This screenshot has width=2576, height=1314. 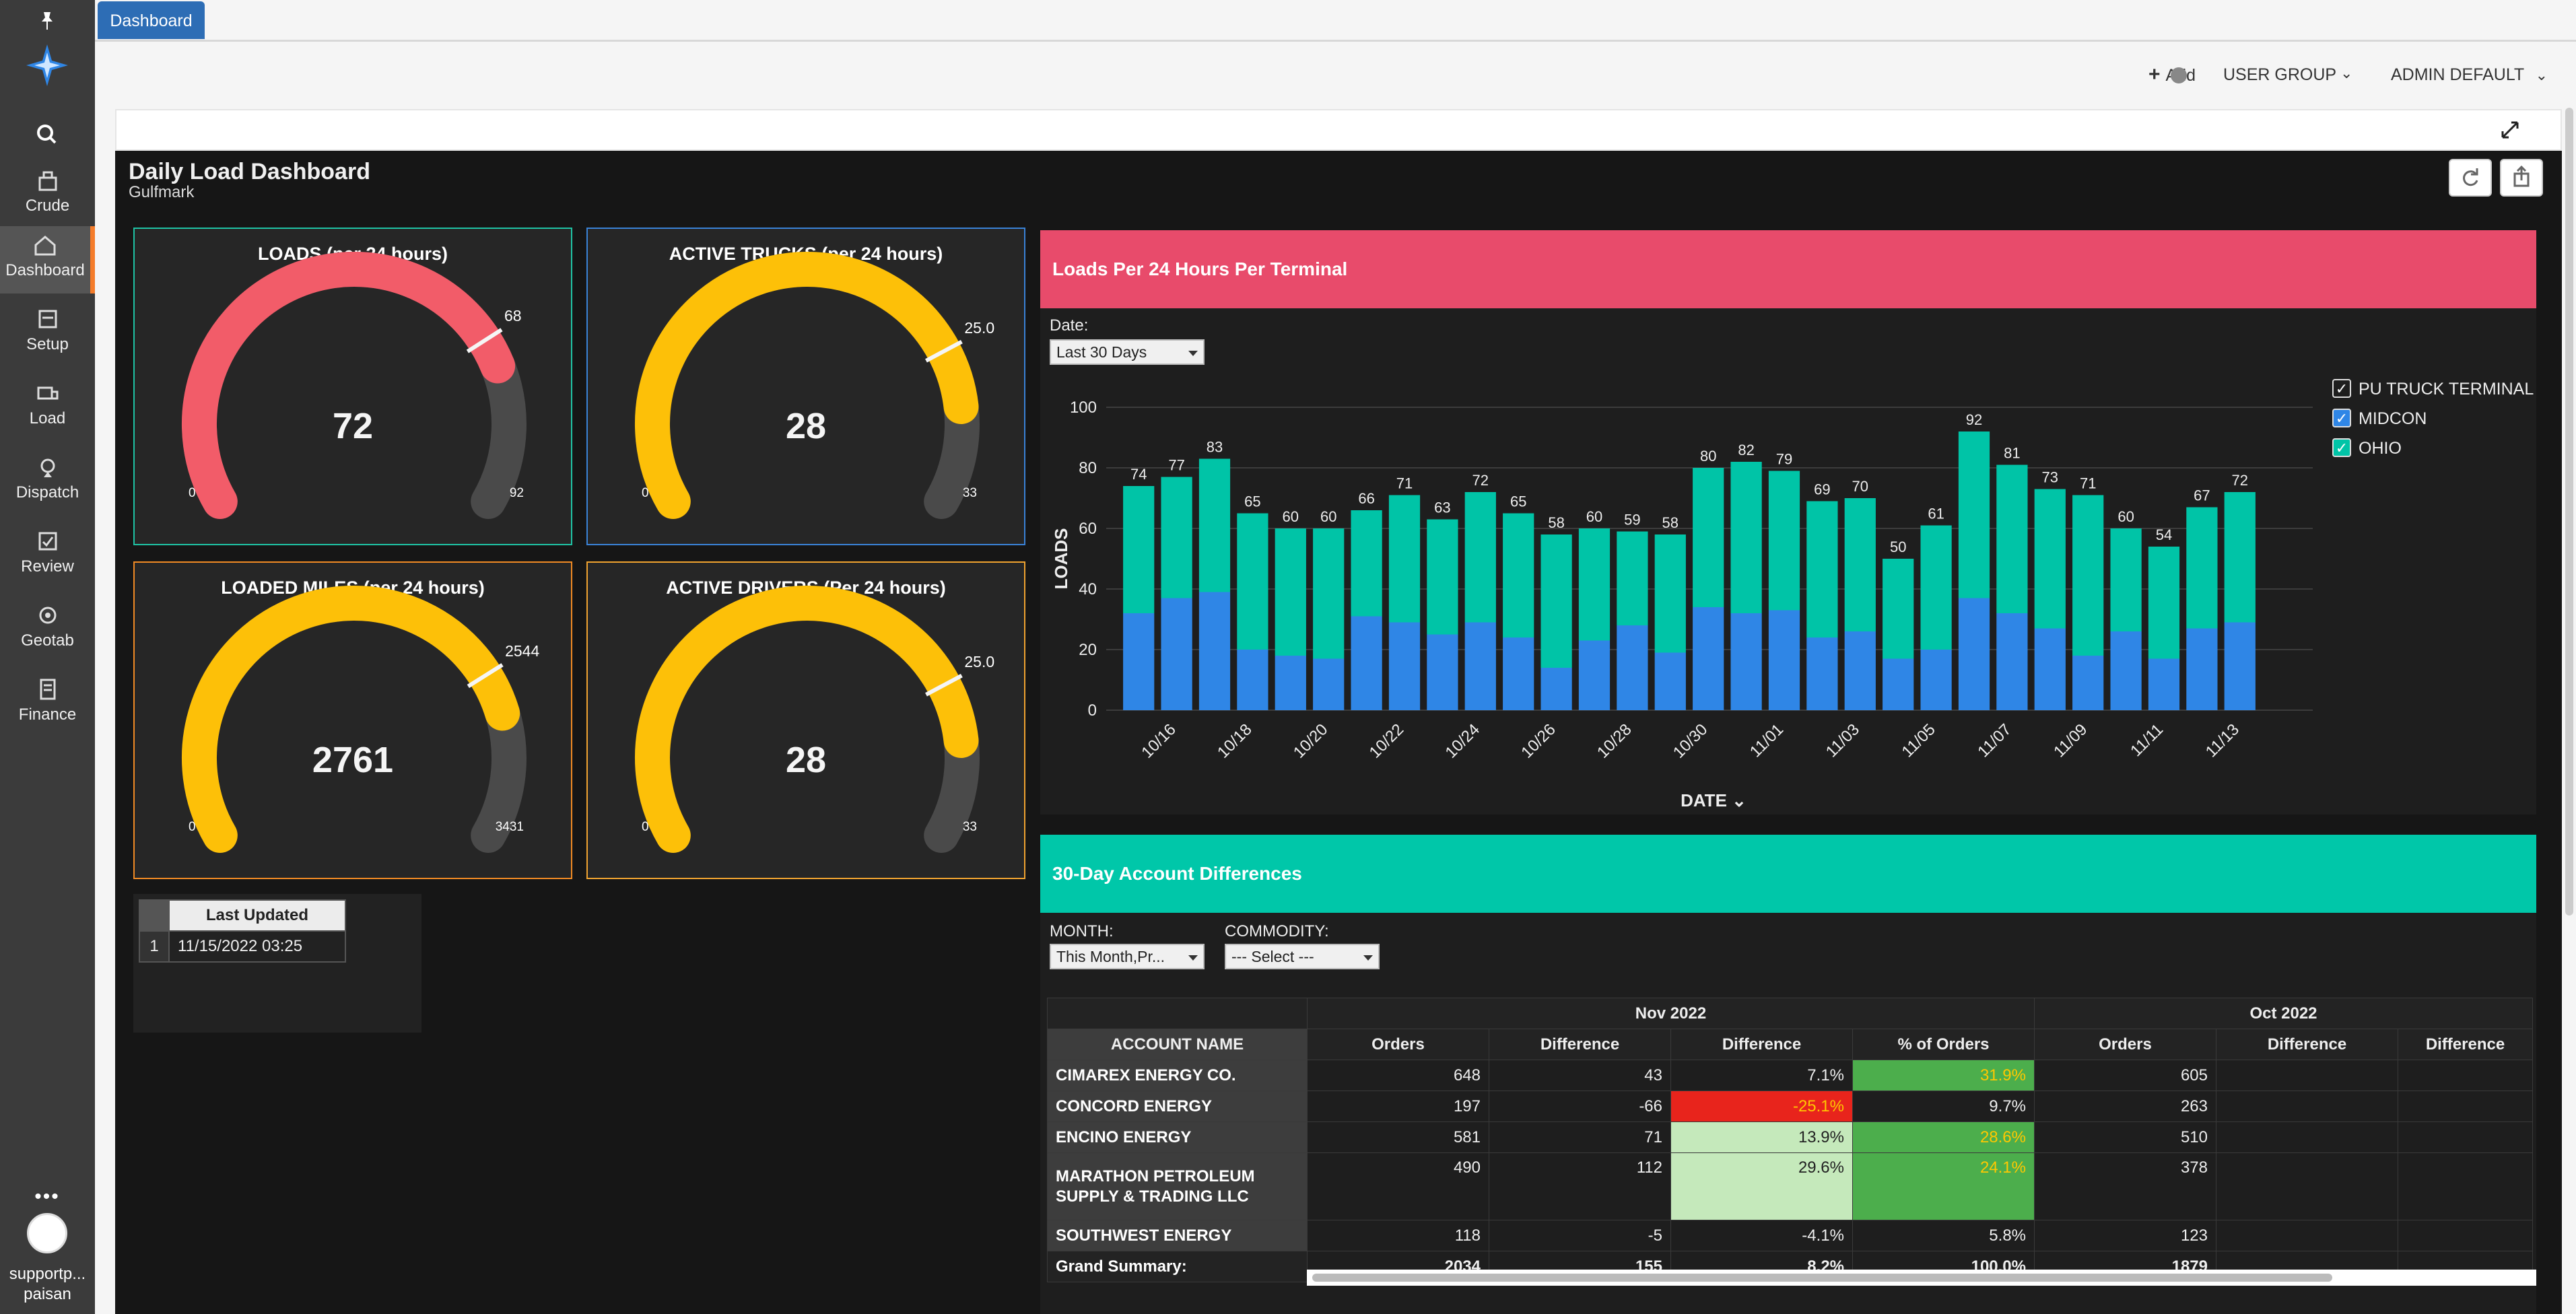 What do you see at coordinates (2470, 178) in the screenshot?
I see `refresh-button` at bounding box center [2470, 178].